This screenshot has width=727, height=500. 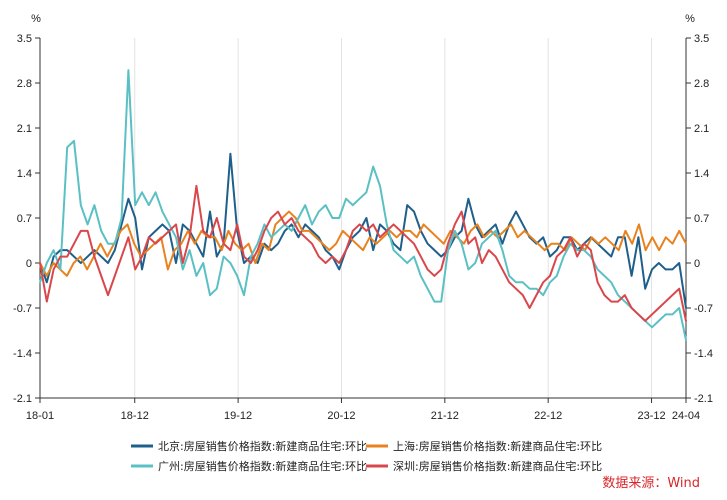 What do you see at coordinates (701, 84) in the screenshot?
I see `y-tick-label-right: 2.8` at bounding box center [701, 84].